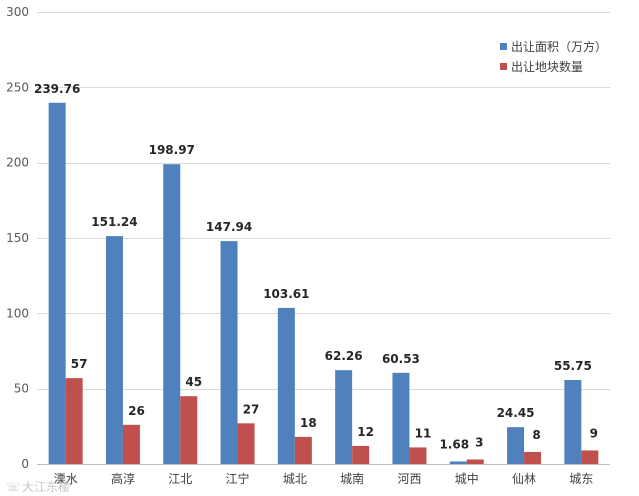  What do you see at coordinates (423, 433) in the screenshot?
I see `data-label: 11` at bounding box center [423, 433].